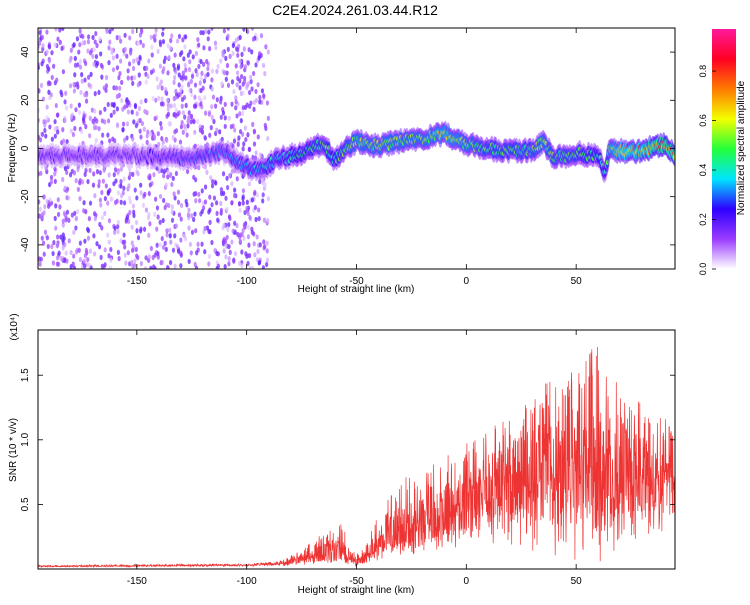 Image resolution: width=750 pixels, height=605 pixels. I want to click on heatmap-y-label: Frequency (Hz), so click(12, 148).